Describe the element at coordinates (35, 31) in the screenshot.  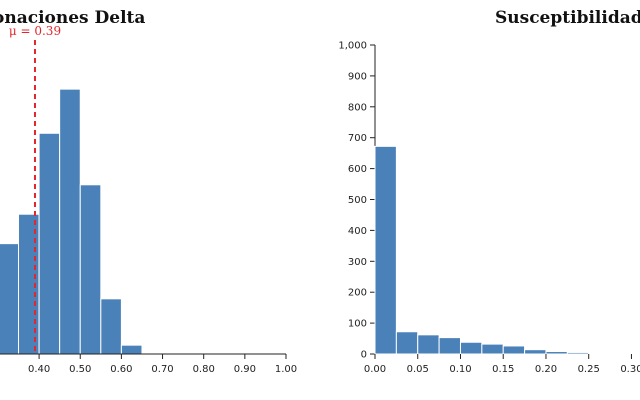
I see `mean-label: μ = 0.39` at that location.